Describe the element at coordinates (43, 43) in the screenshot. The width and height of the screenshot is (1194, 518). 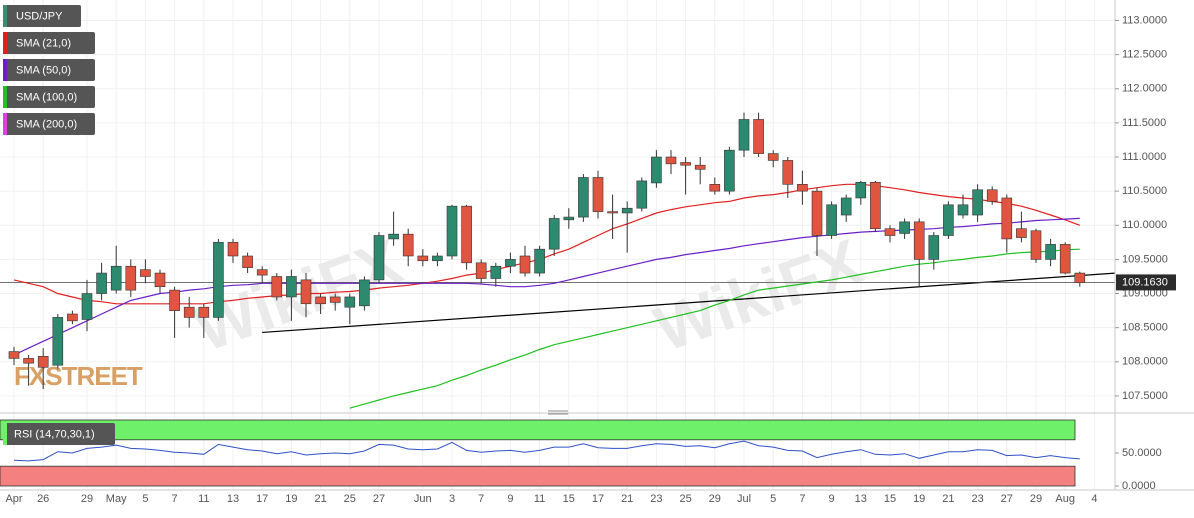
I see `legend-label: SMA (21,0)` at that location.